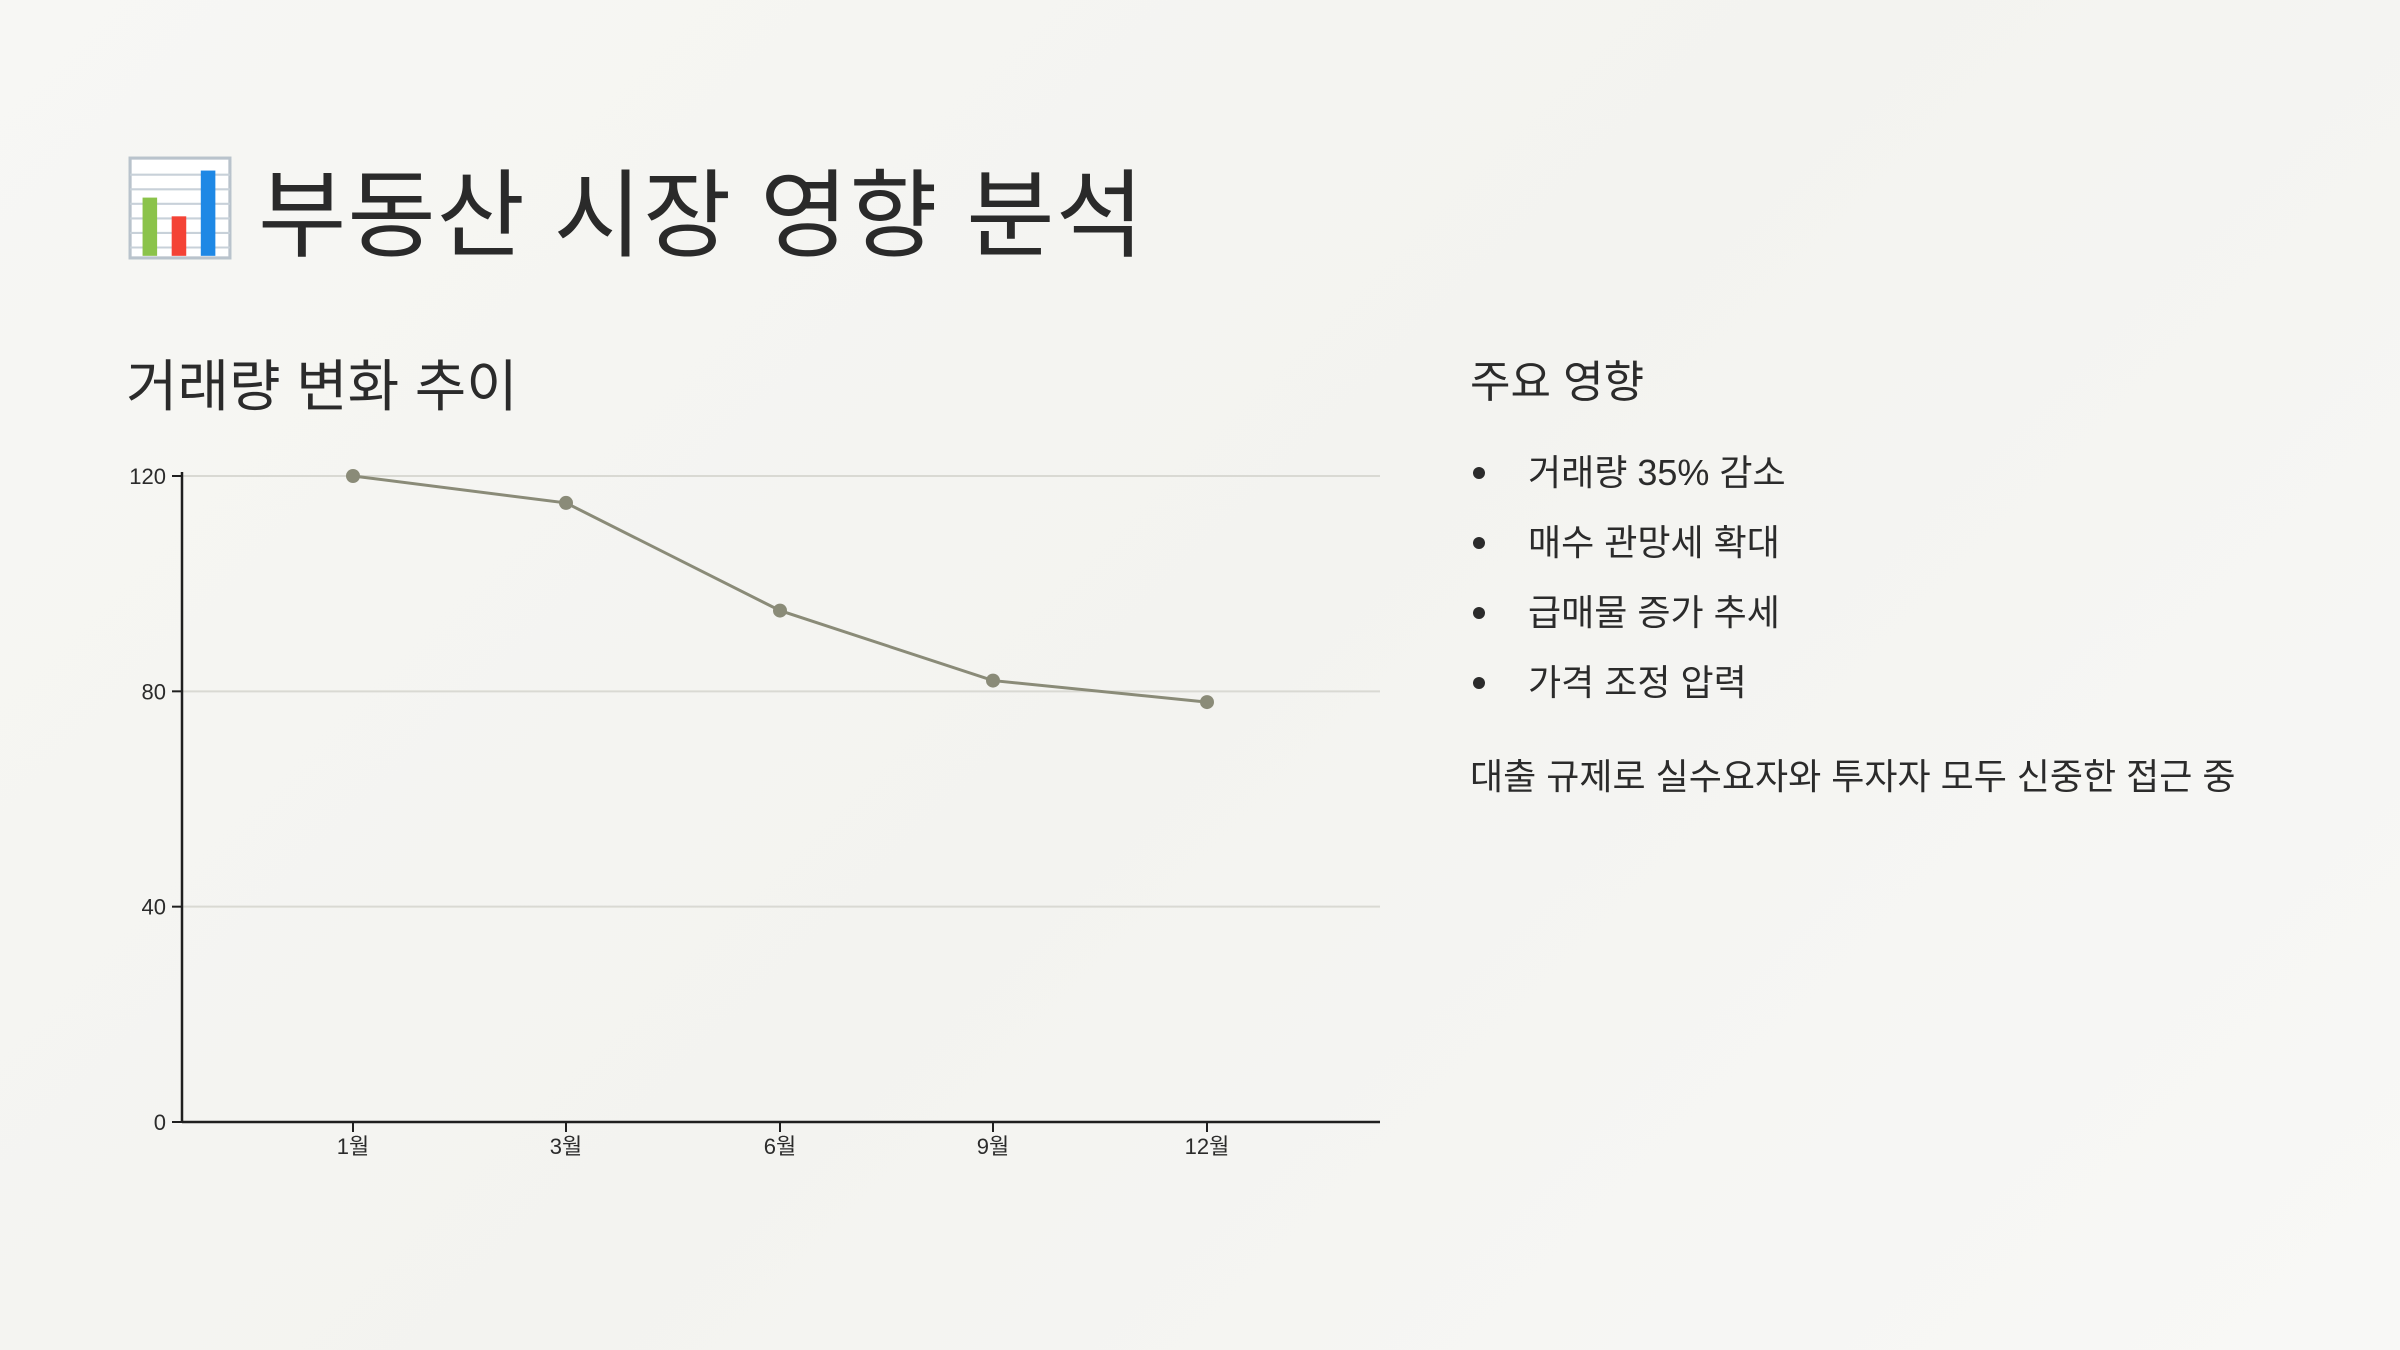 The width and height of the screenshot is (2400, 1350). Describe the element at coordinates (993, 1146) in the screenshot. I see `x-tick-label: 9월` at that location.